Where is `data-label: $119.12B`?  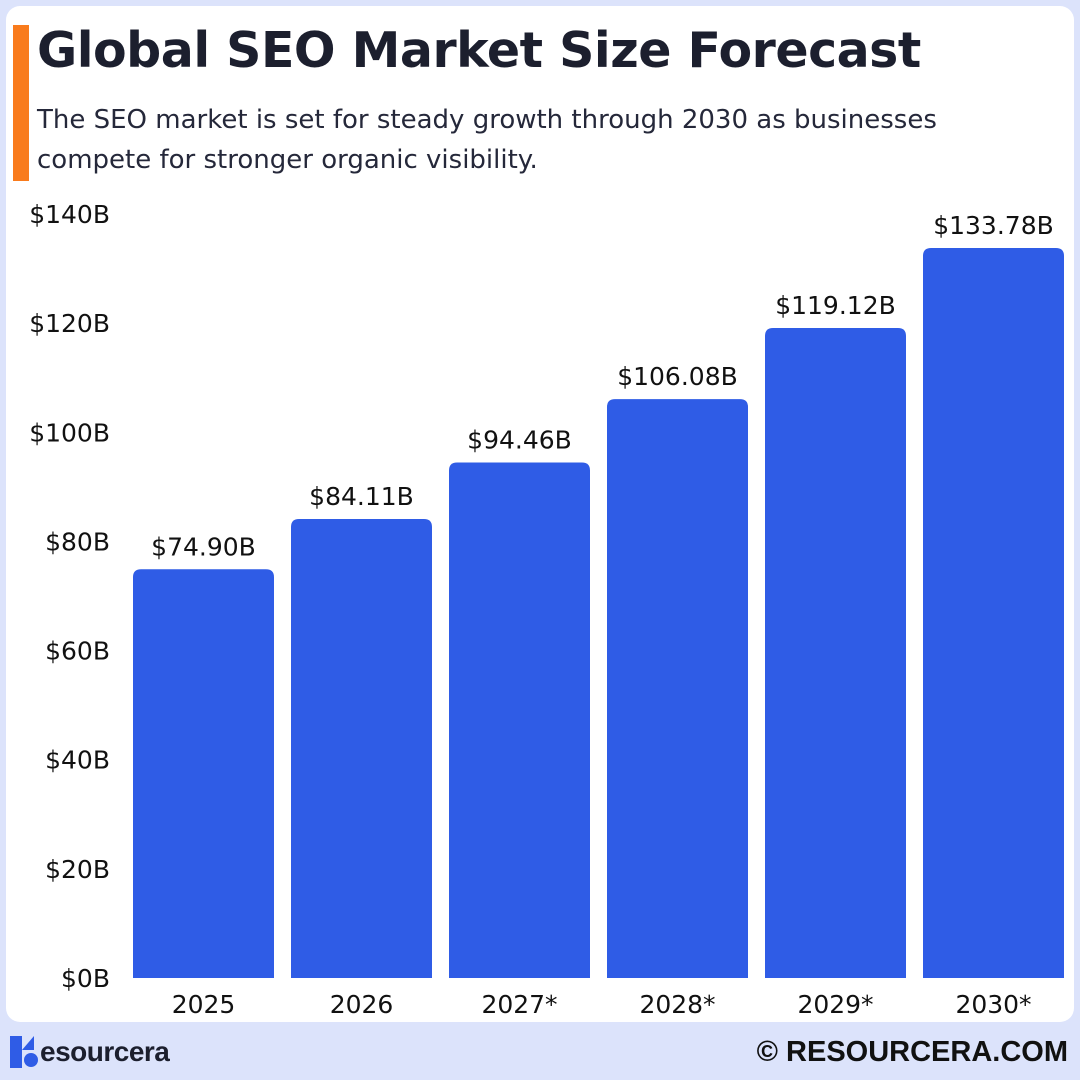
data-label: $119.12B is located at coordinates (835, 305).